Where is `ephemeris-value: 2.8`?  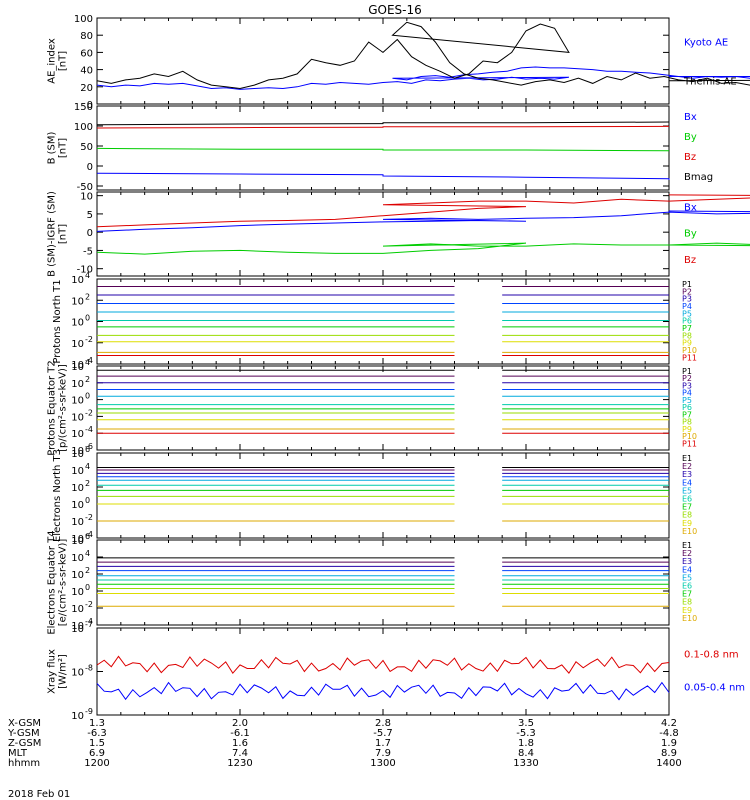 ephemeris-value: 2.8 is located at coordinates (383, 723).